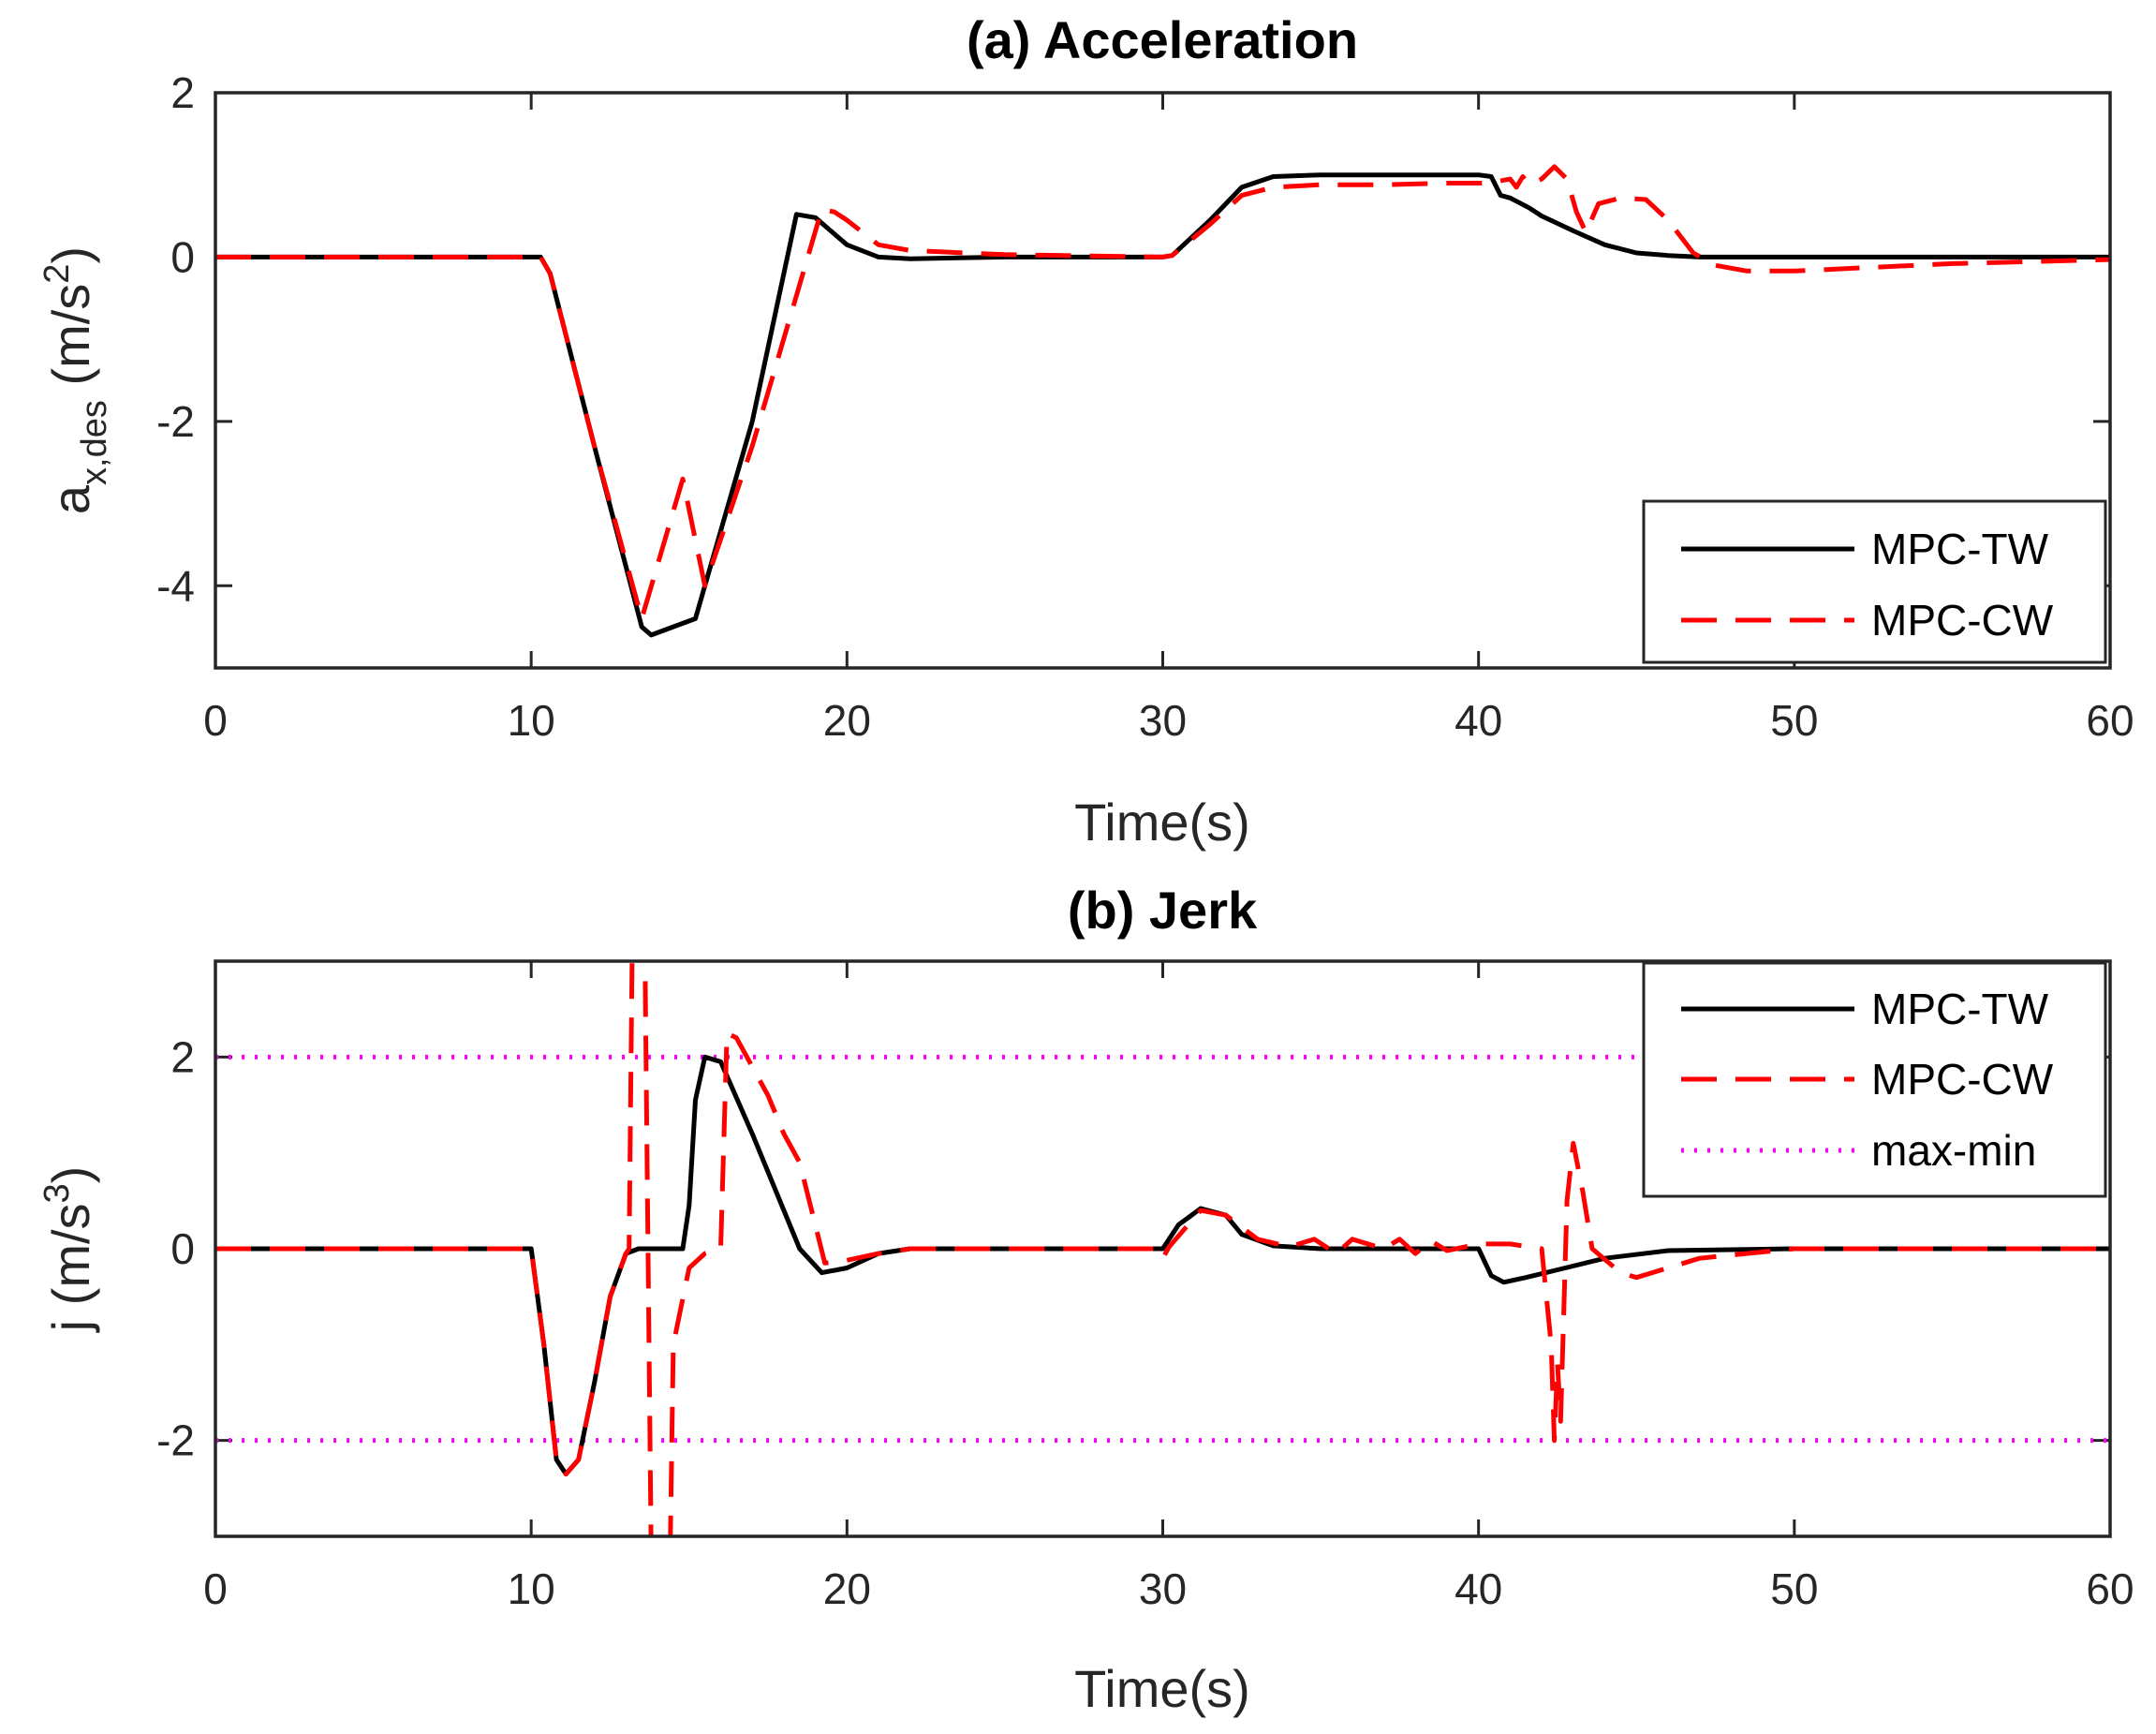 This screenshot has height=1734, width=2156. Describe the element at coordinates (175, 585) in the screenshot. I see `ytick-label-a--4: -4` at that location.